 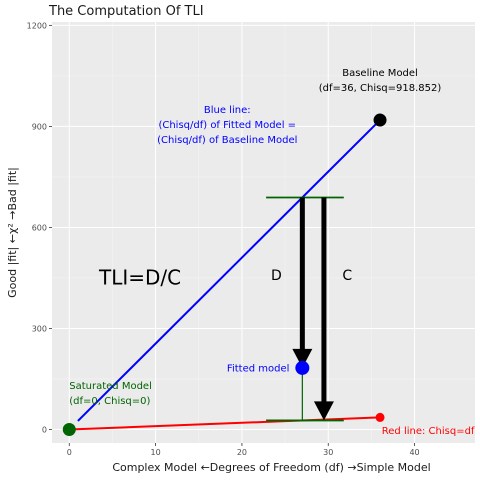 What do you see at coordinates (302, 358) in the screenshot?
I see `d-arrow-head` at bounding box center [302, 358].